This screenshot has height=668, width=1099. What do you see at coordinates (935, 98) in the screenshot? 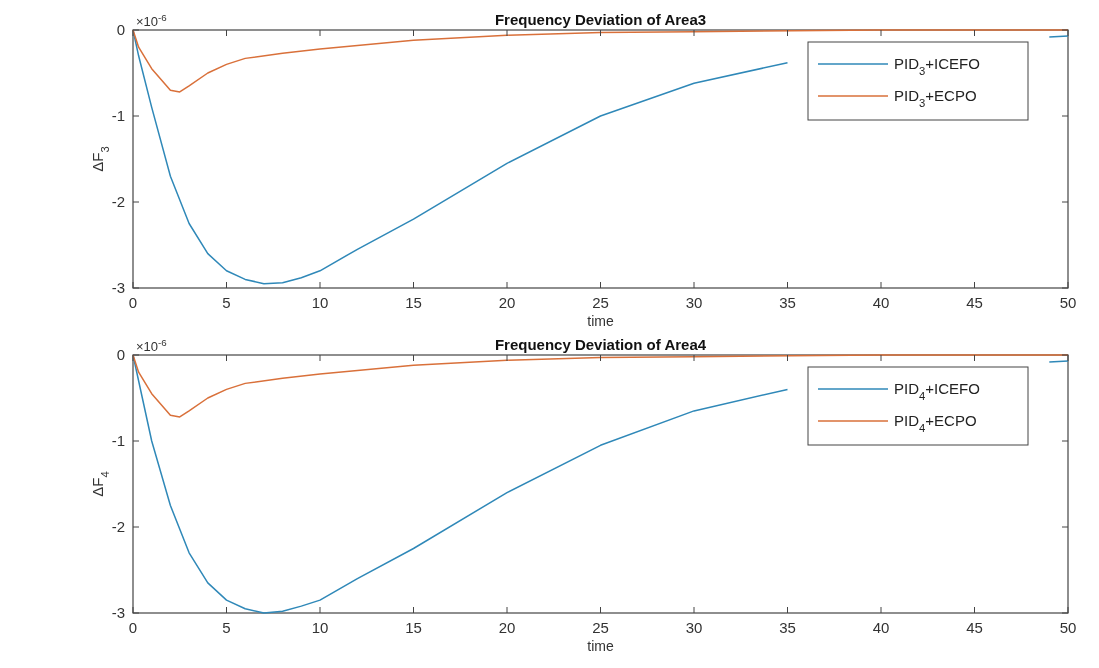
I see `legend-label: PID$_{3}$+ECPO` at bounding box center [935, 98].